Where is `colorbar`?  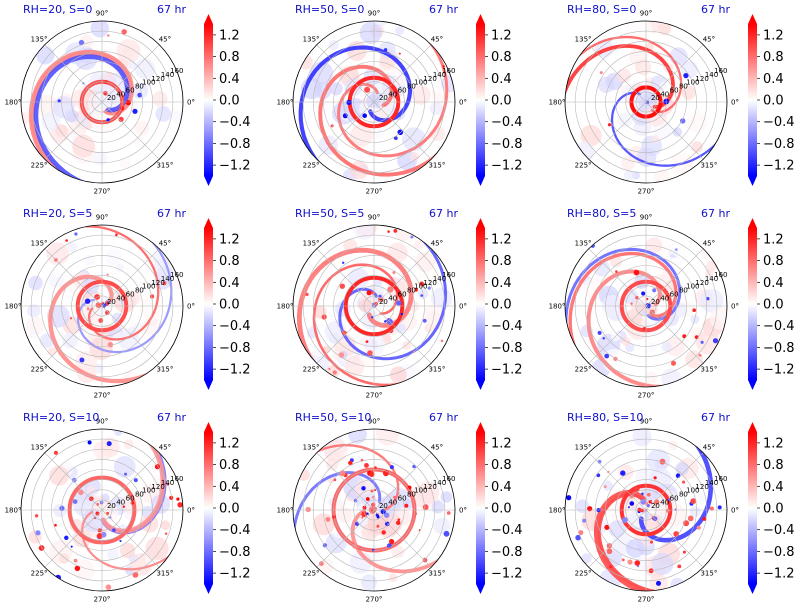
colorbar is located at coordinates (752, 508).